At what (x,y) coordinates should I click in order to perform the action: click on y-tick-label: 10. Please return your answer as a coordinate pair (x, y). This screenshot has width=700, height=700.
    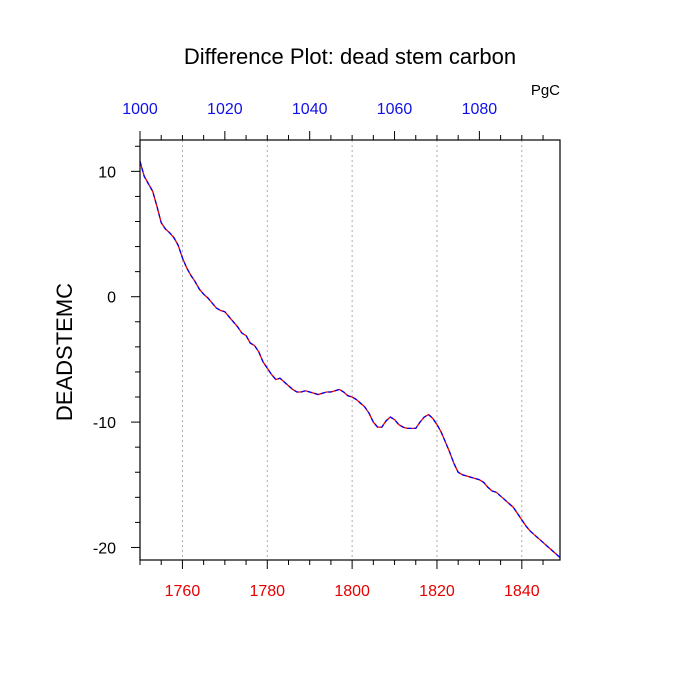
    Looking at the image, I should click on (107, 172).